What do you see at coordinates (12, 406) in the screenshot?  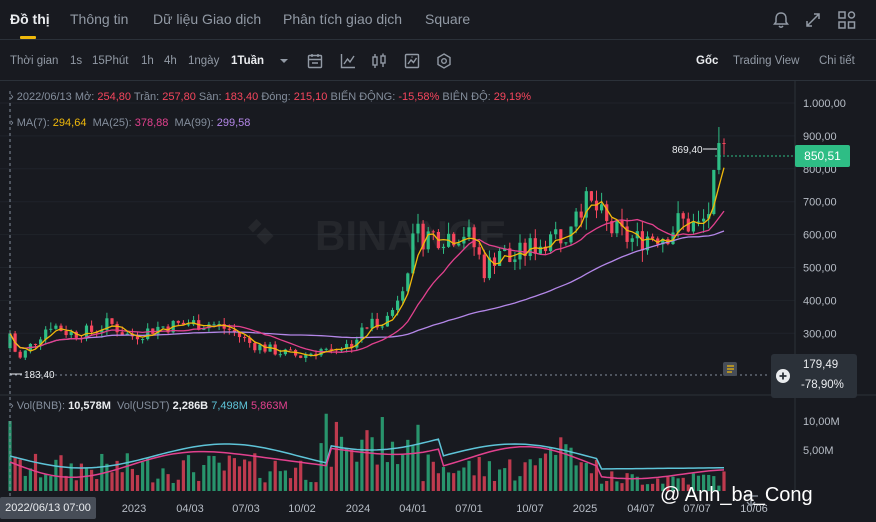 I see `volume-collapse-icon: ›` at bounding box center [12, 406].